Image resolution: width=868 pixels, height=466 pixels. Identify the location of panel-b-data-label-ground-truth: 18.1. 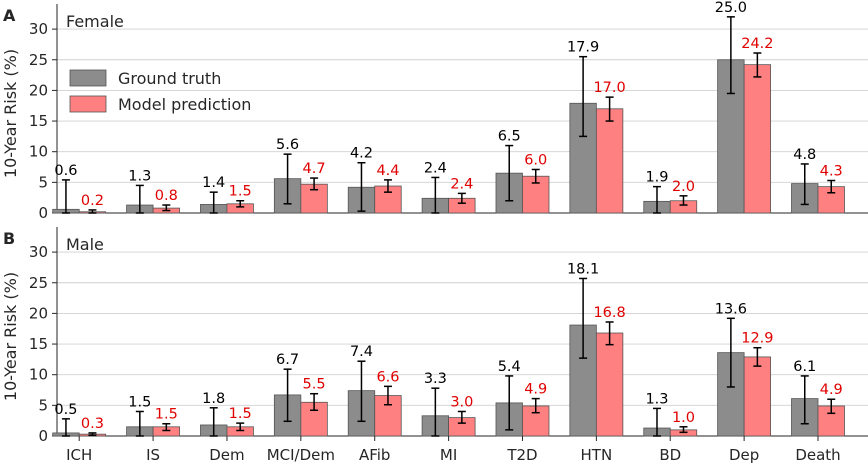
(583, 269).